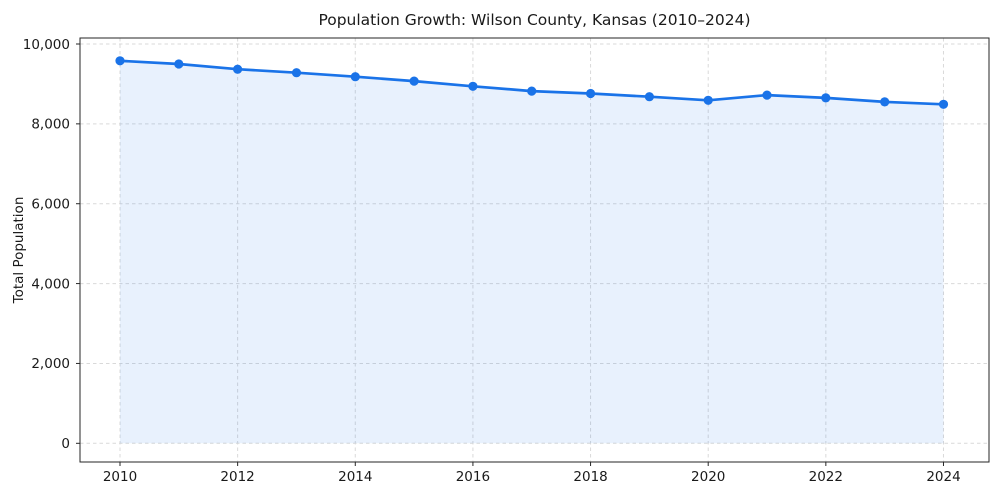 This screenshot has height=500, width=1000. What do you see at coordinates (590, 477) in the screenshot?
I see `x-tick-label: 2018` at bounding box center [590, 477].